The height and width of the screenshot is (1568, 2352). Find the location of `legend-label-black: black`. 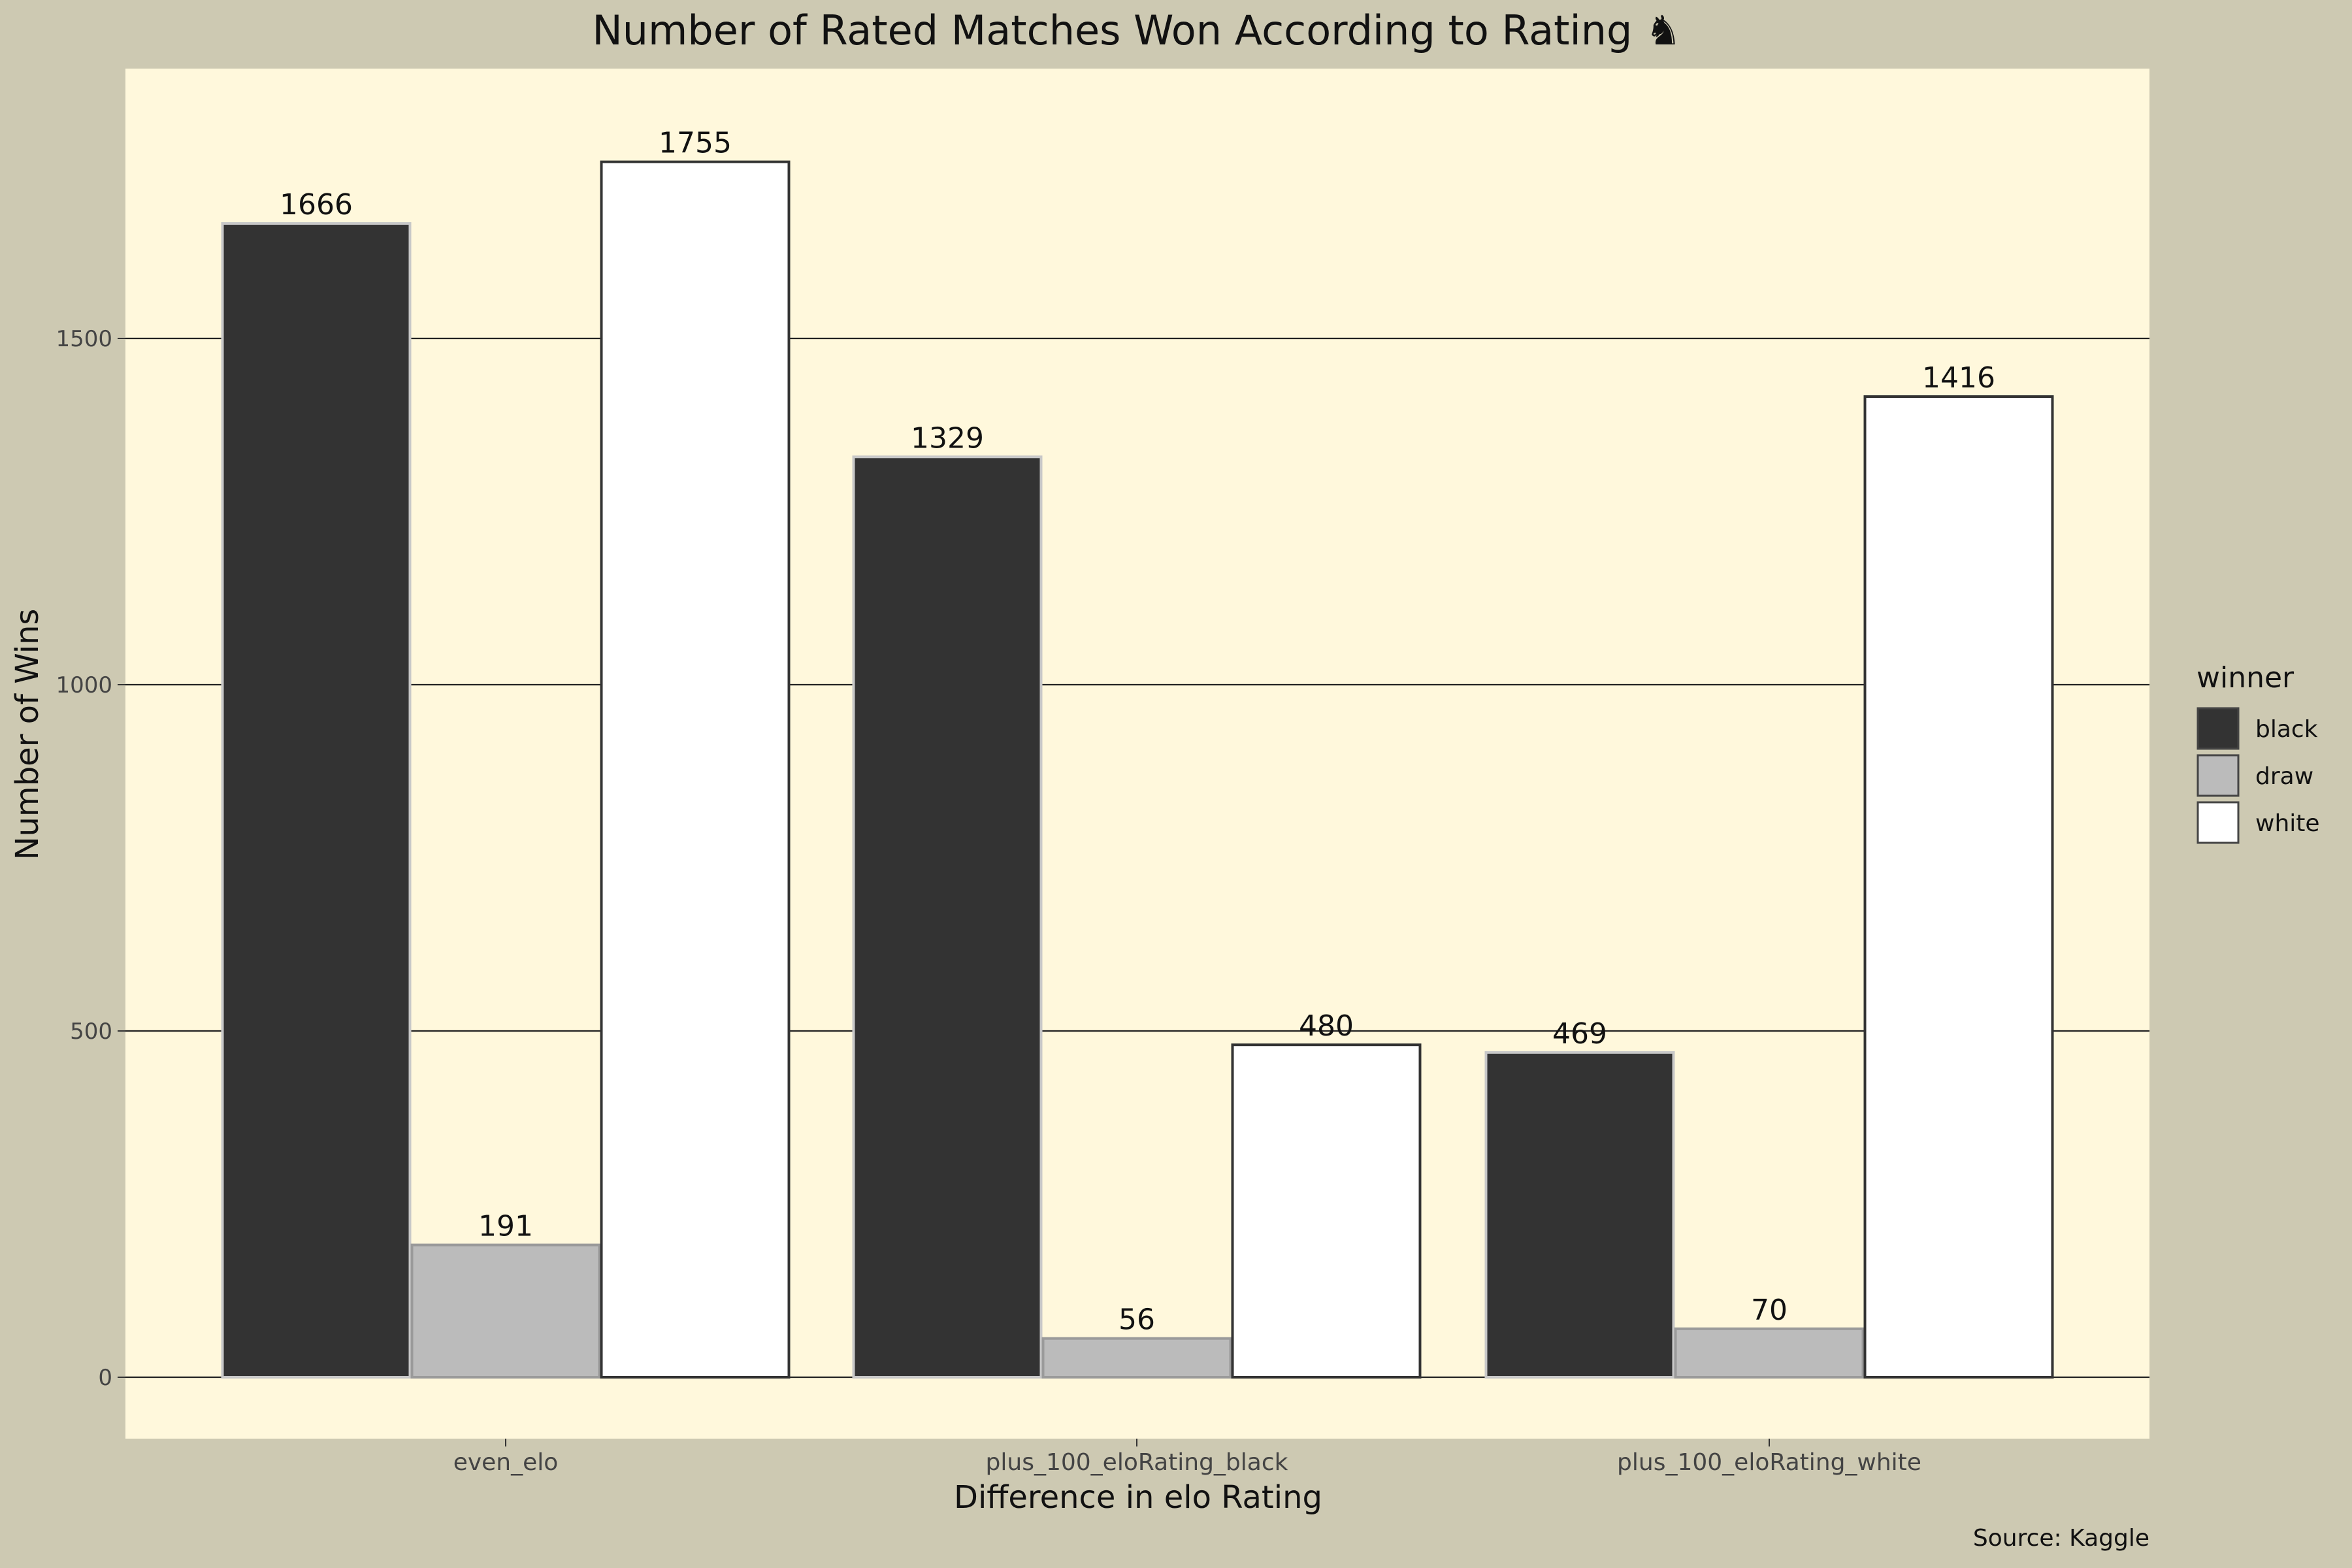

legend-label-black: black is located at coordinates (2286, 729).